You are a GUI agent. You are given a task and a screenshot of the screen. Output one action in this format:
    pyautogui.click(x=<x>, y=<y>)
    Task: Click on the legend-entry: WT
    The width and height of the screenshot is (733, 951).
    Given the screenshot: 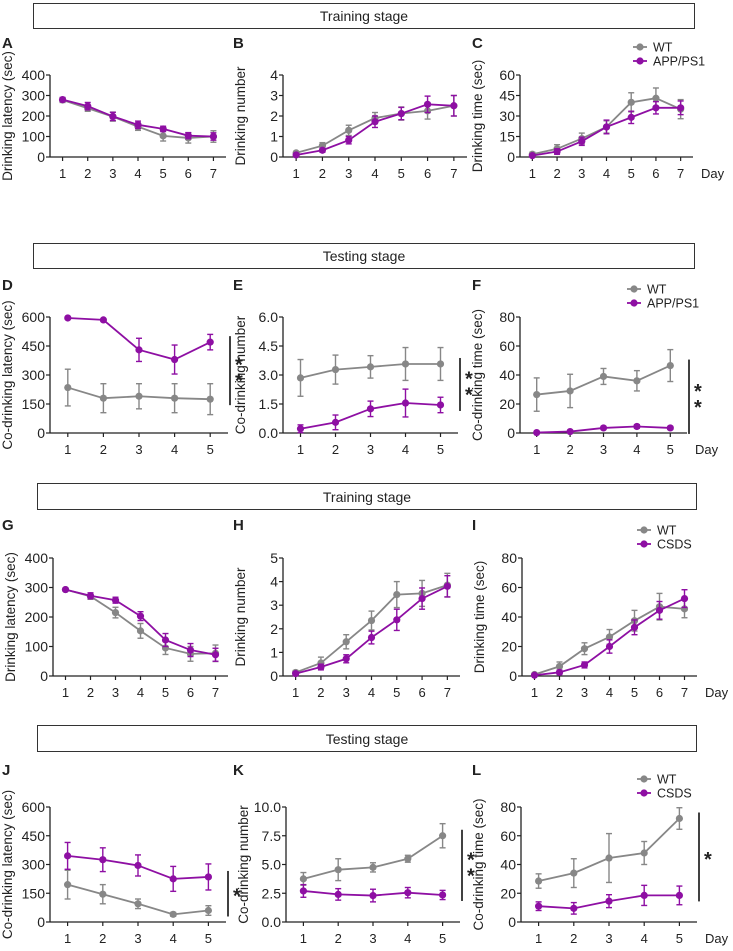 What is the action you would take?
    pyautogui.click(x=657, y=290)
    